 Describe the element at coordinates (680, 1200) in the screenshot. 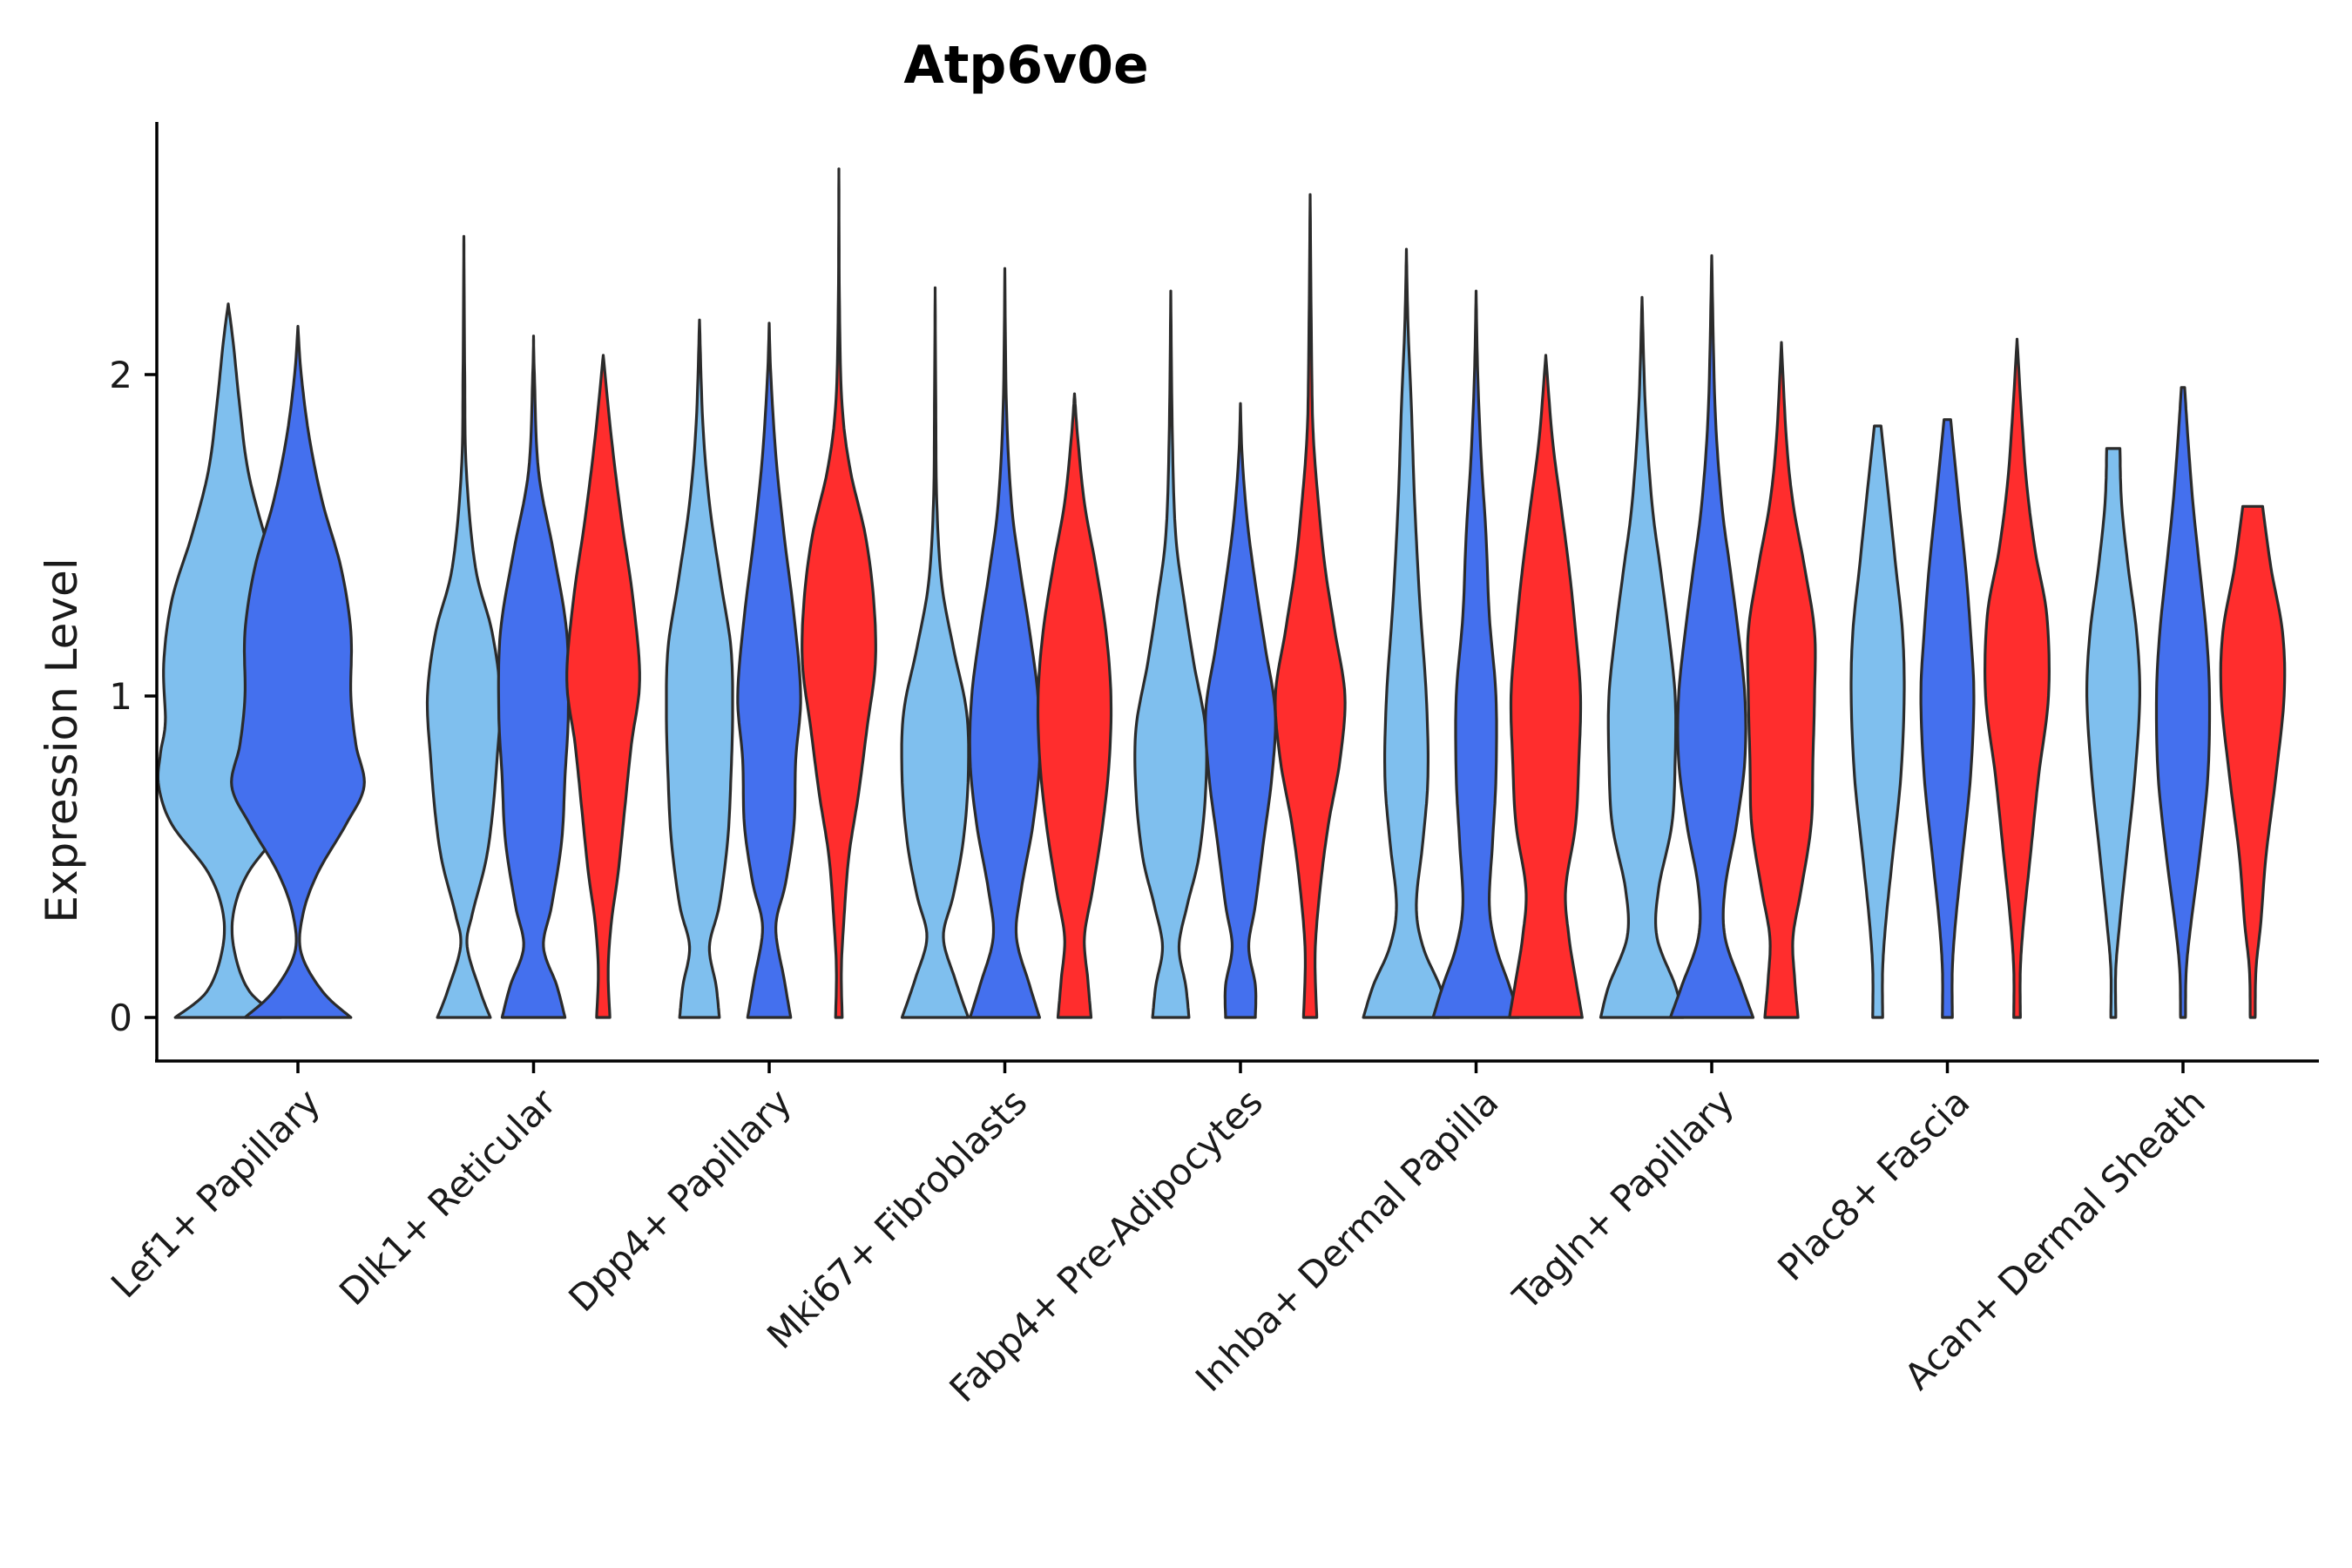

I see `x-tick-label: Dpp4+ Papillary` at that location.